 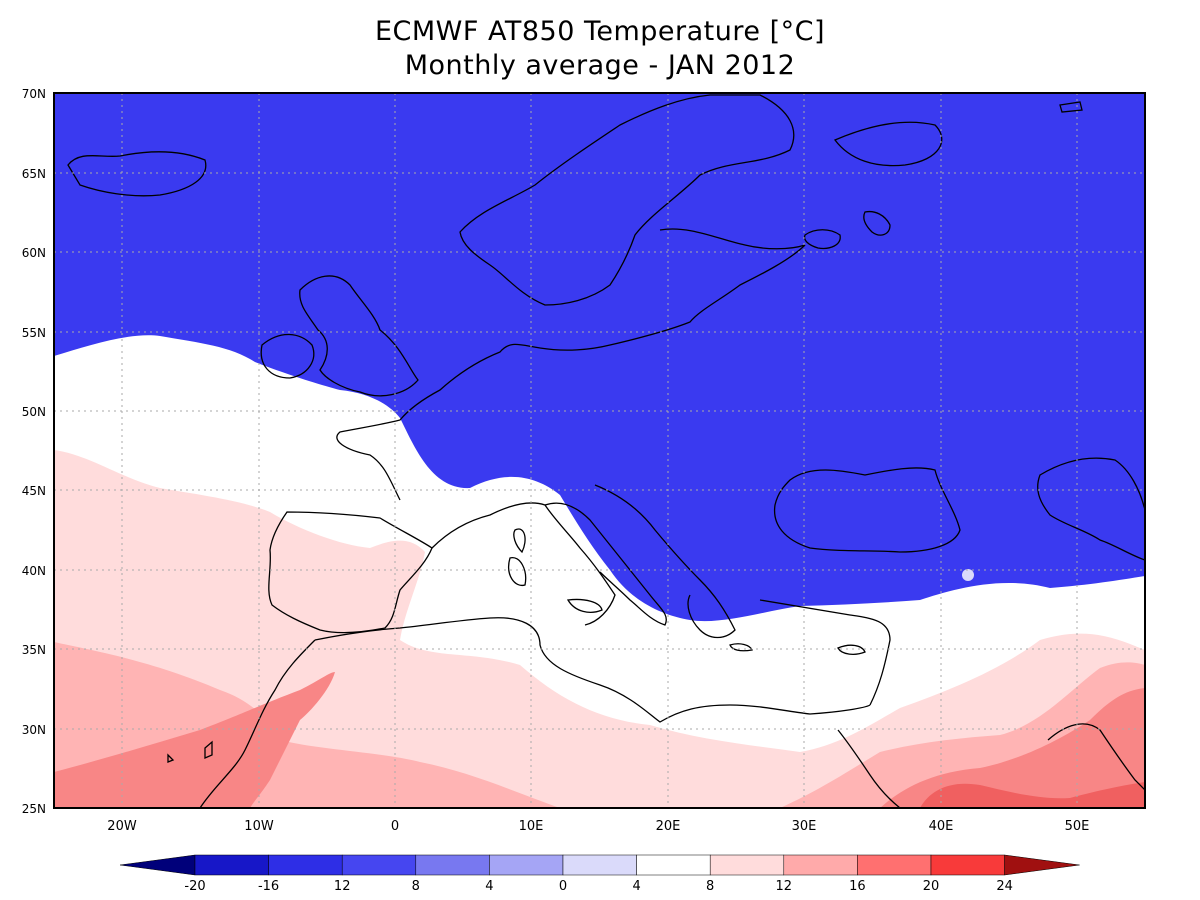 I want to click on colorbar: -20 -16 12 8 4 0 4 8 12 16 20 24, so click(x=599, y=874).